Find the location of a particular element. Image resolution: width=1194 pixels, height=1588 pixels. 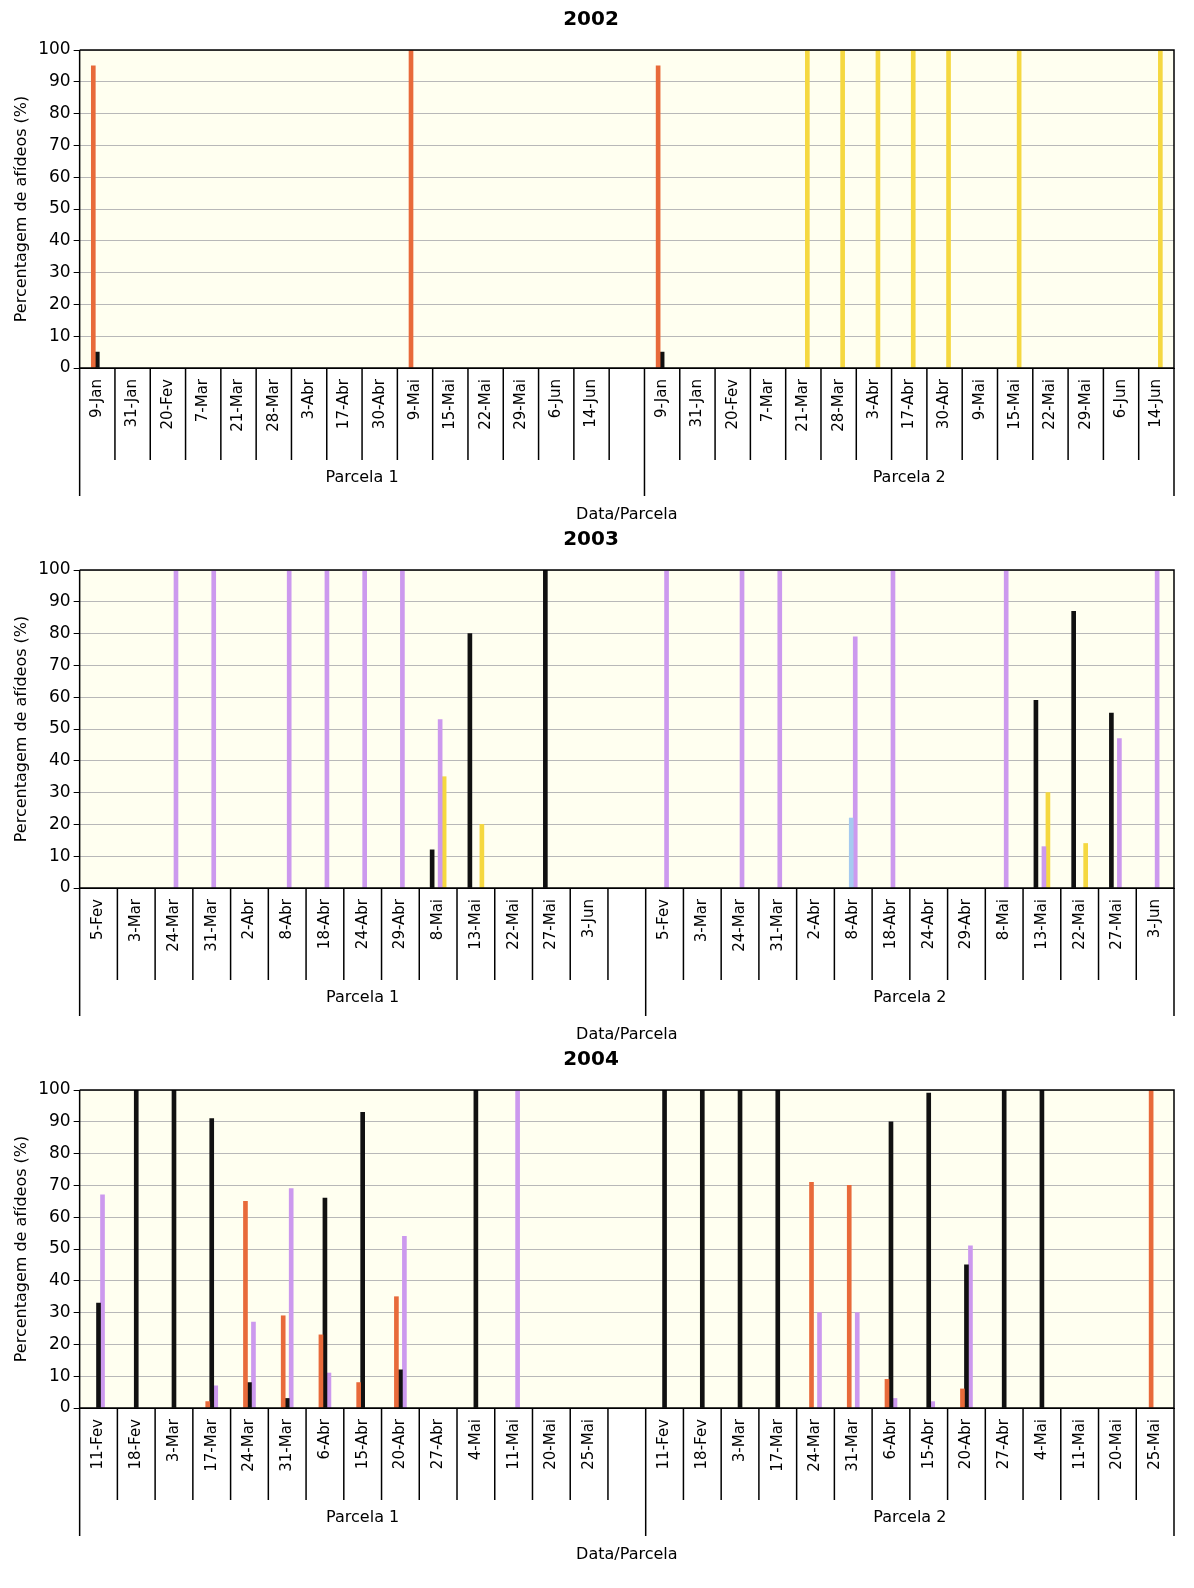

x-tick-label: 15-Mai is located at coordinates (449, 404).